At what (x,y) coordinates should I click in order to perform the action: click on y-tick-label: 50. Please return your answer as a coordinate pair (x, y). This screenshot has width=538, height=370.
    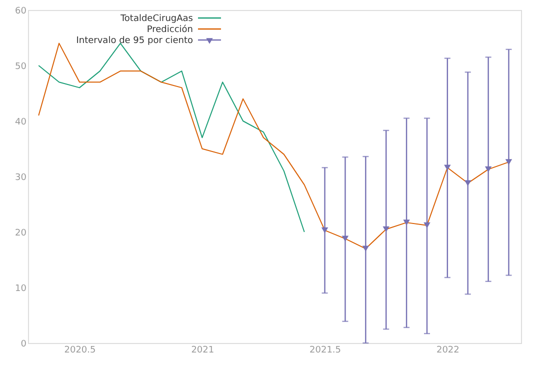
    Looking at the image, I should click on (21, 67).